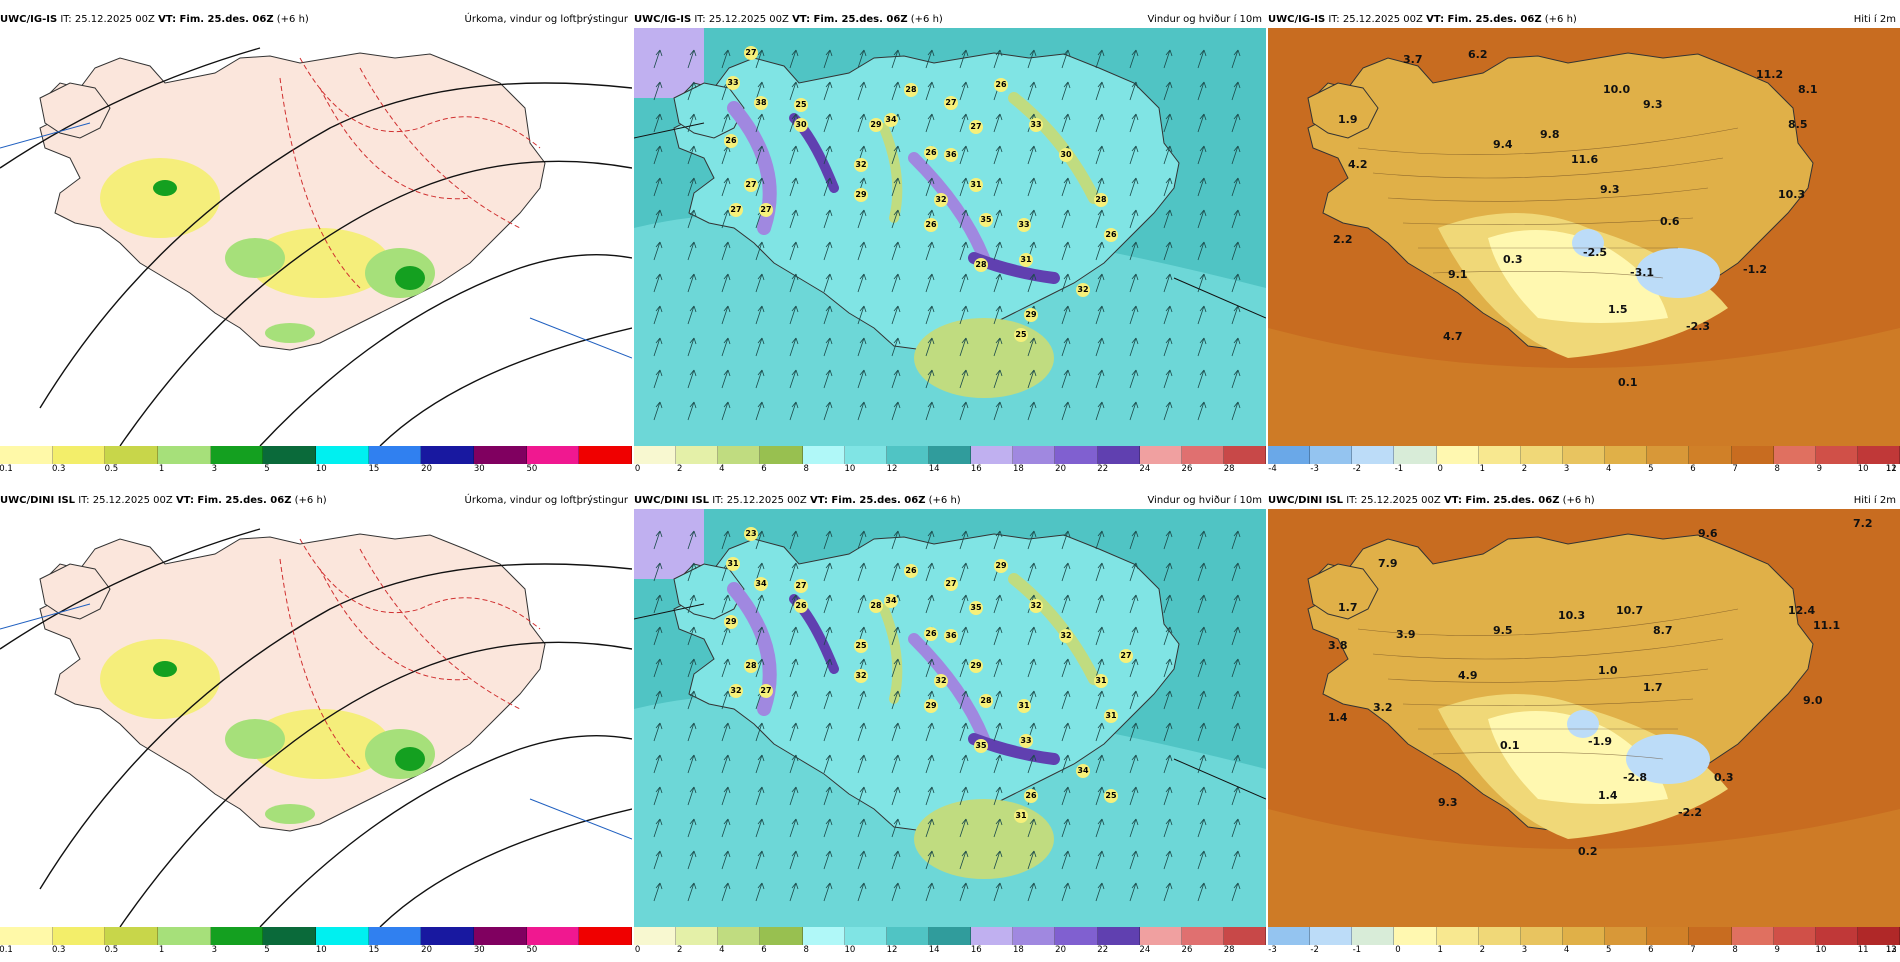  I want to click on temp-zone, so click(1578, 757).